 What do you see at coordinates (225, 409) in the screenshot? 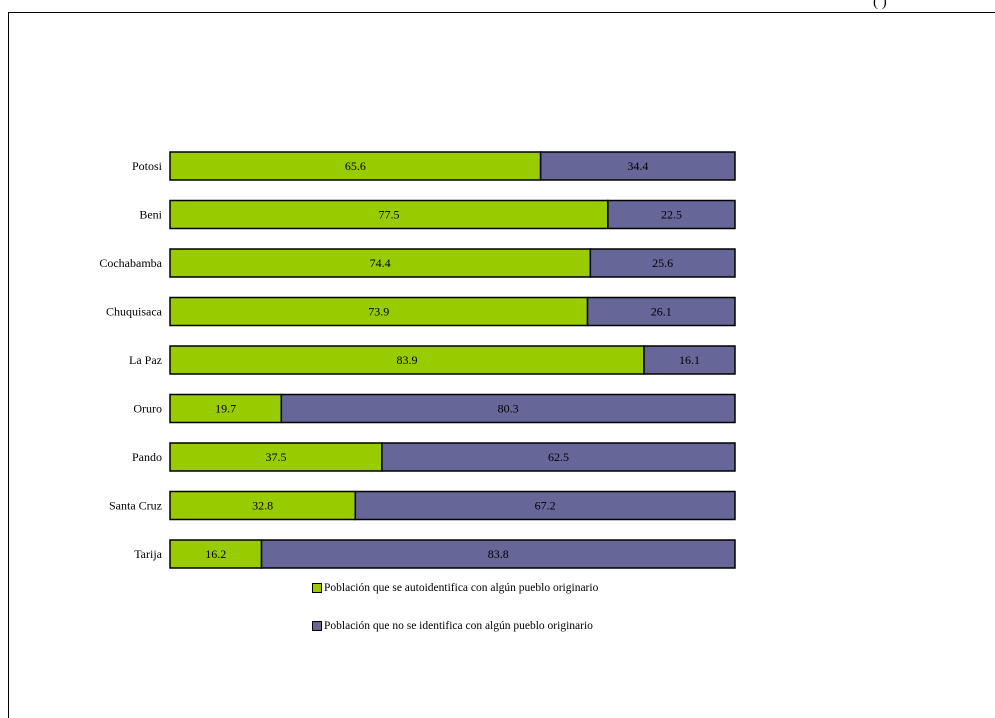
I see `value-label-oruro-series-0: 19.7` at bounding box center [225, 409].